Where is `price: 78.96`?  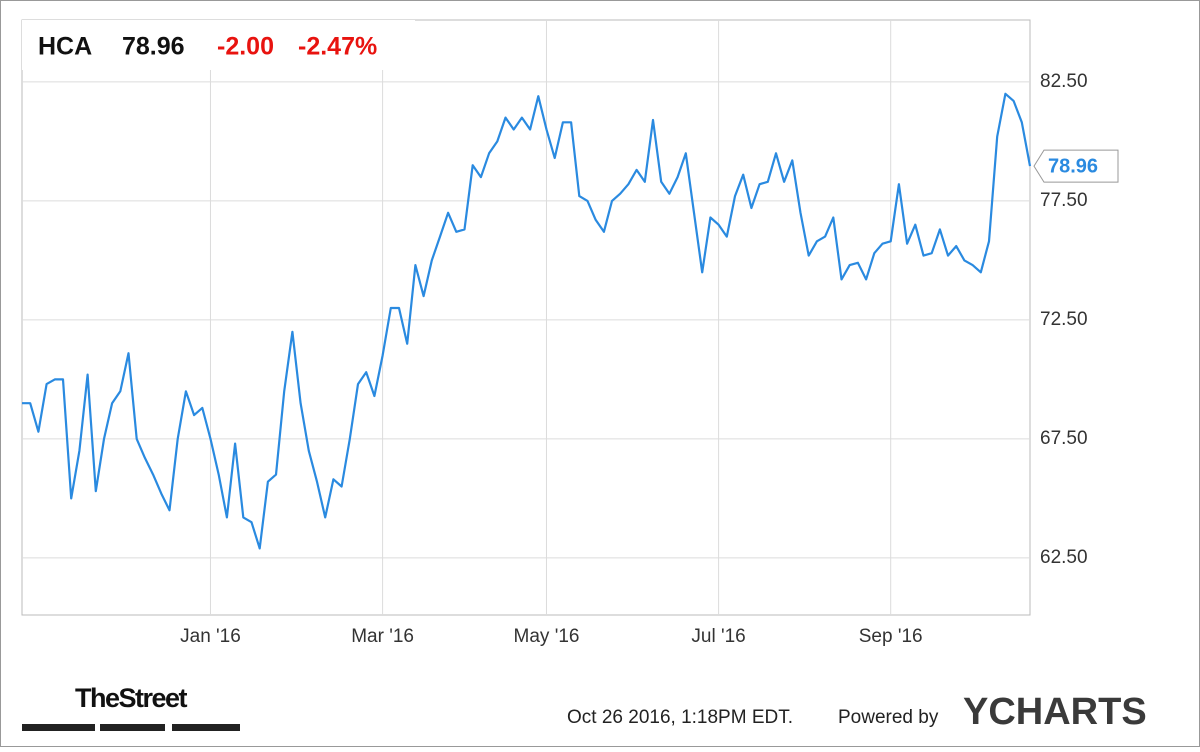 price: 78.96 is located at coordinates (153, 47).